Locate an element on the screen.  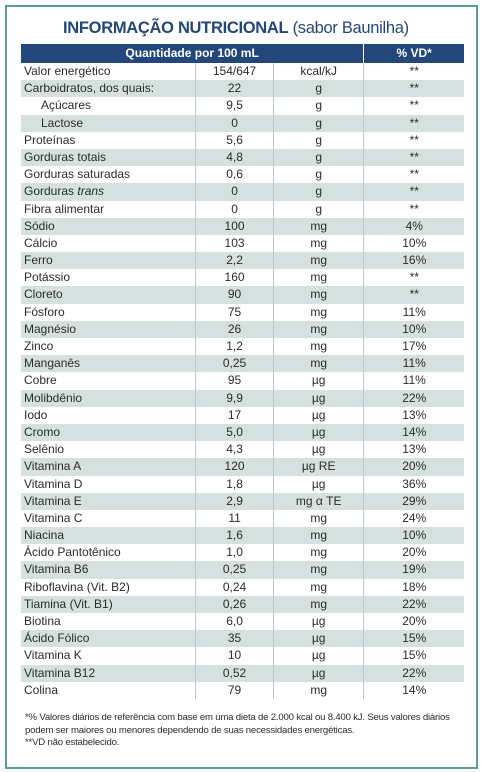
table-row: Magnésio 26 mg 10% is located at coordinates (242, 329).